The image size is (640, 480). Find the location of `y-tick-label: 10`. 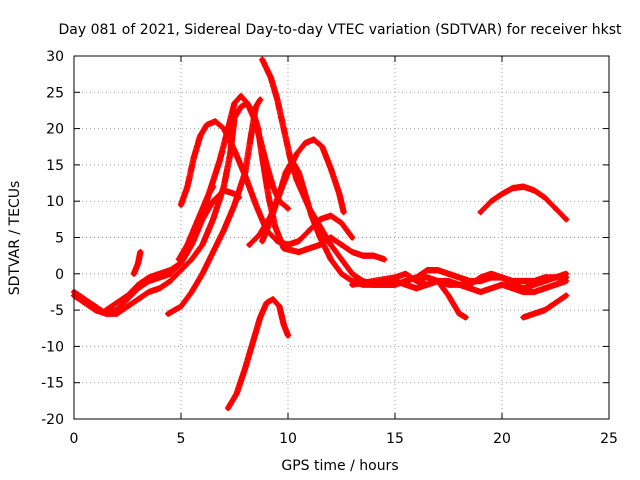

y-tick-label: 10 is located at coordinates (55, 202).